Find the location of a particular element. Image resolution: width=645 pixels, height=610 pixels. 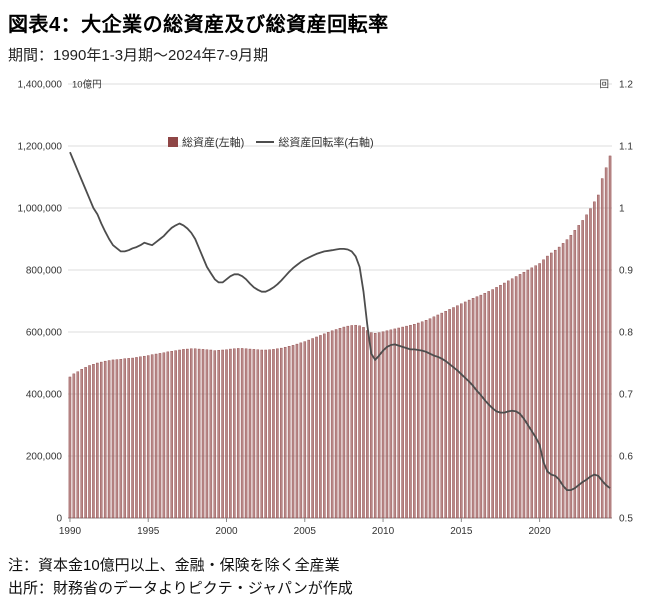

footnote-source: 出所：財務省のデータよりピクテ・ジャパンが作成 is located at coordinates (180, 588).